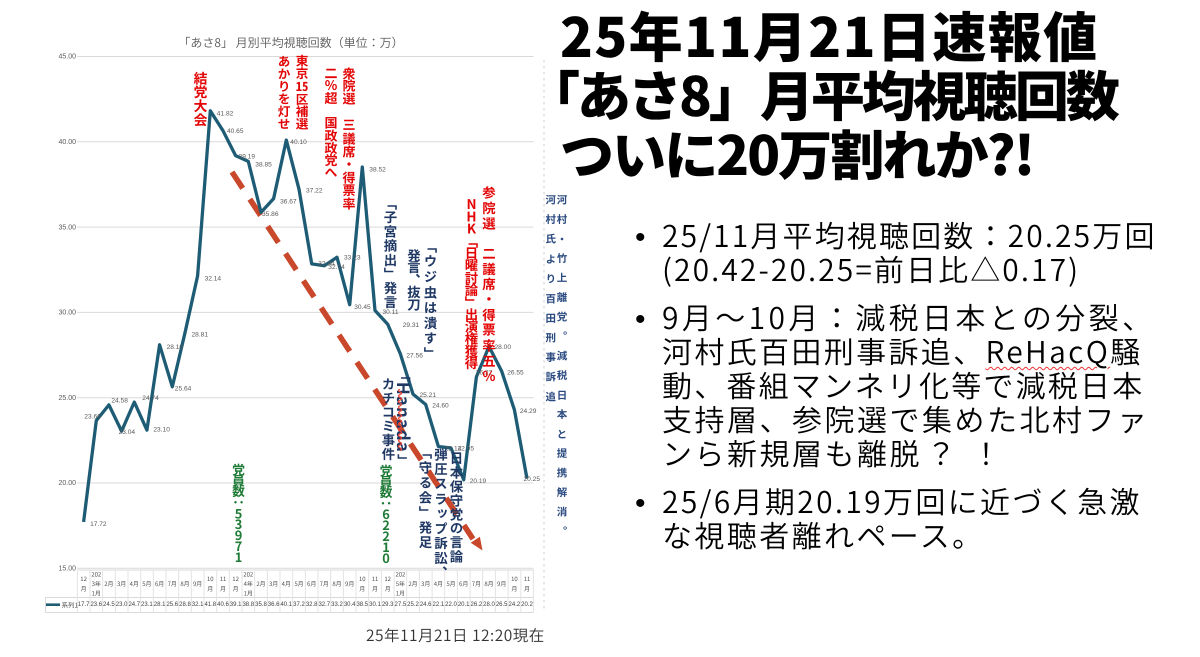 The width and height of the screenshot is (1200, 657). What do you see at coordinates (96, 583) in the screenshot?
I see `svg-text: 3年` at bounding box center [96, 583].